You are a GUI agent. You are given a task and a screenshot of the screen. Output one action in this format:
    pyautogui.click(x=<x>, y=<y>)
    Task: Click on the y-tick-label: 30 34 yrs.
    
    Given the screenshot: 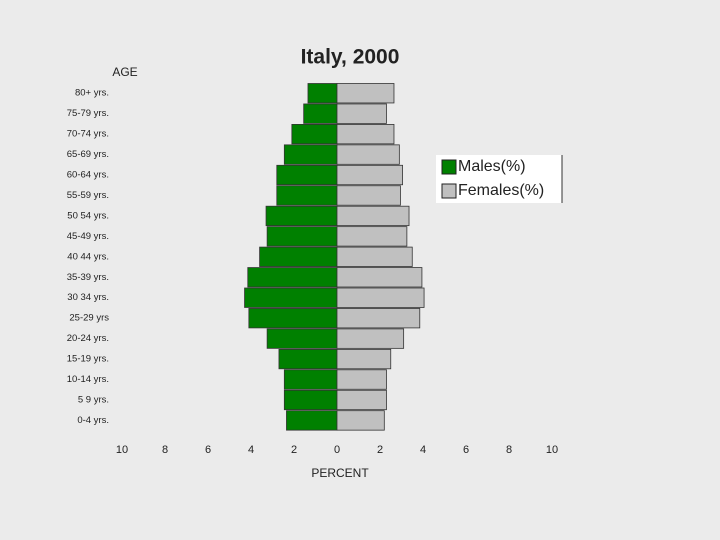 What is the action you would take?
    pyautogui.click(x=88, y=297)
    